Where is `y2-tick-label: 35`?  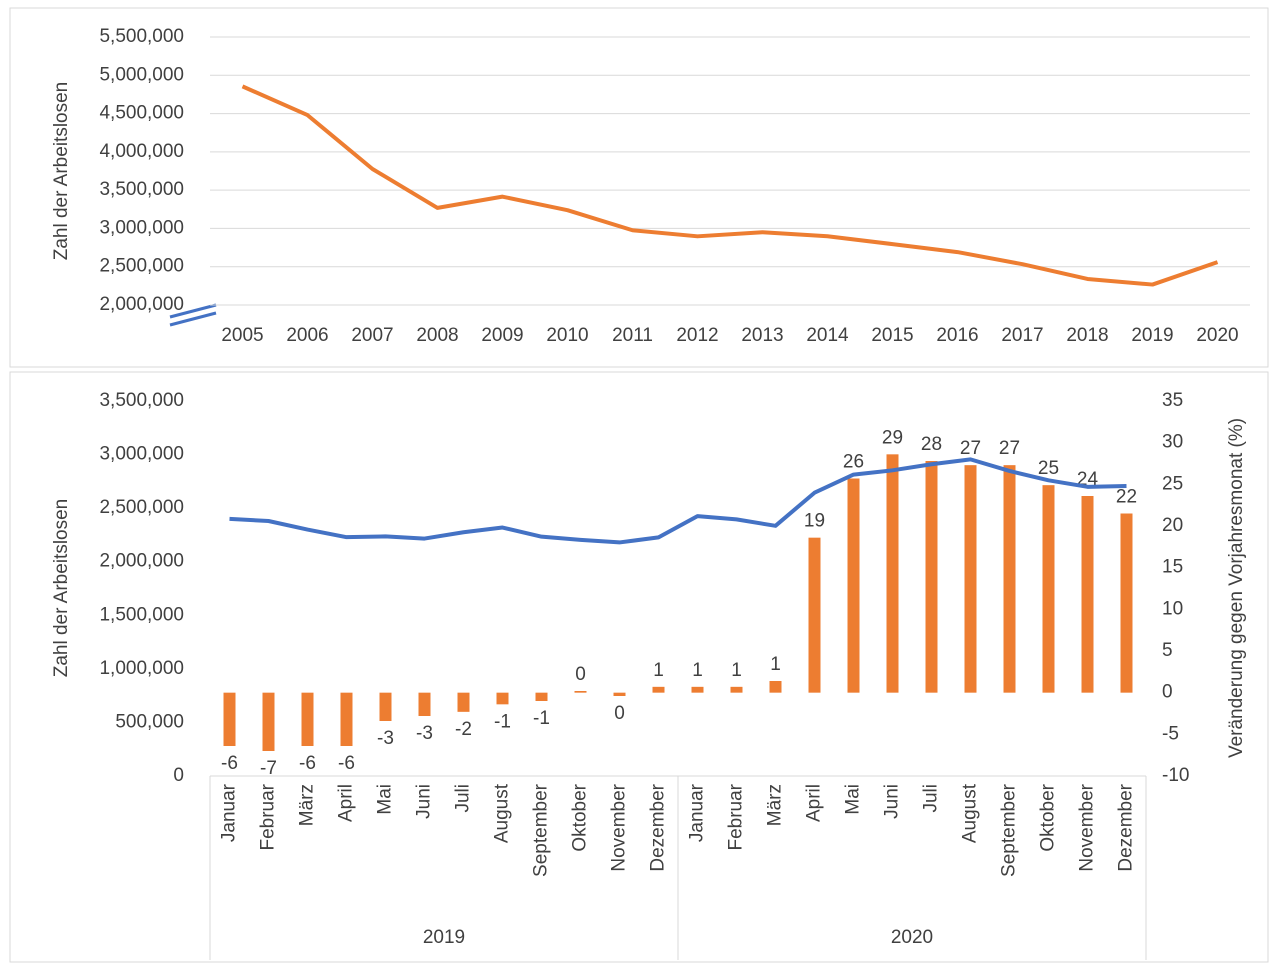
y2-tick-label: 35 is located at coordinates (1172, 400).